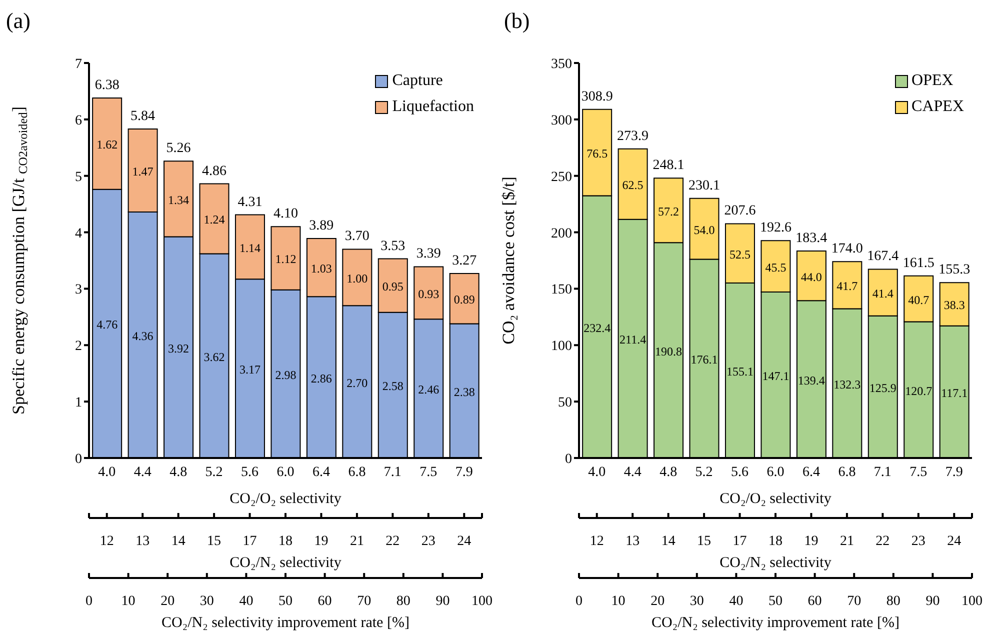 The width and height of the screenshot is (985, 634). What do you see at coordinates (633, 185) in the screenshot?
I see `data-label: 62.5` at bounding box center [633, 185].